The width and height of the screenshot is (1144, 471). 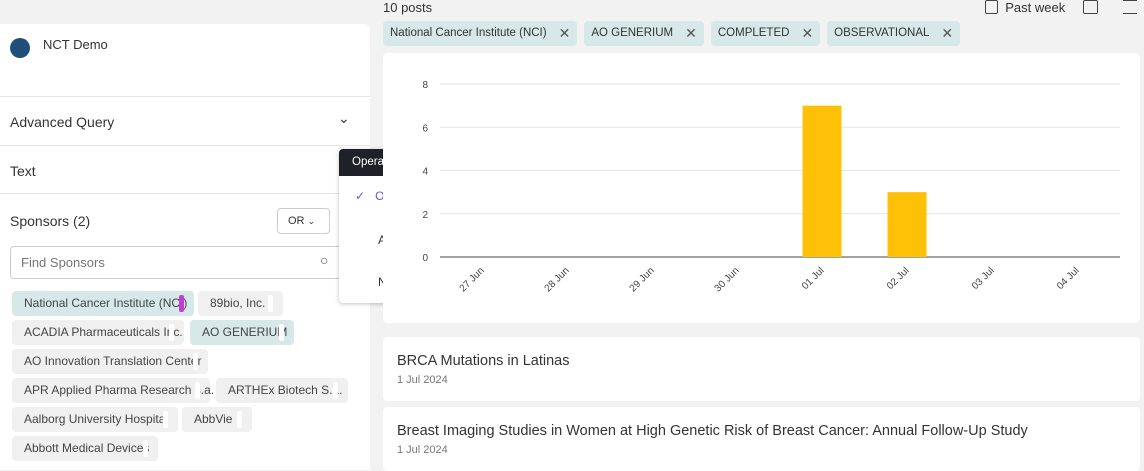 What do you see at coordinates (240, 303) in the screenshot?
I see `sponsor-chip: 89bio, Inc.` at bounding box center [240, 303].